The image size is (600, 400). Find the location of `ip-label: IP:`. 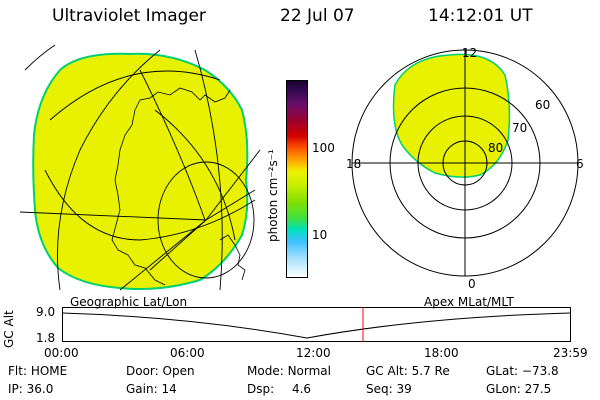

ip-label: IP: is located at coordinates (15, 389).